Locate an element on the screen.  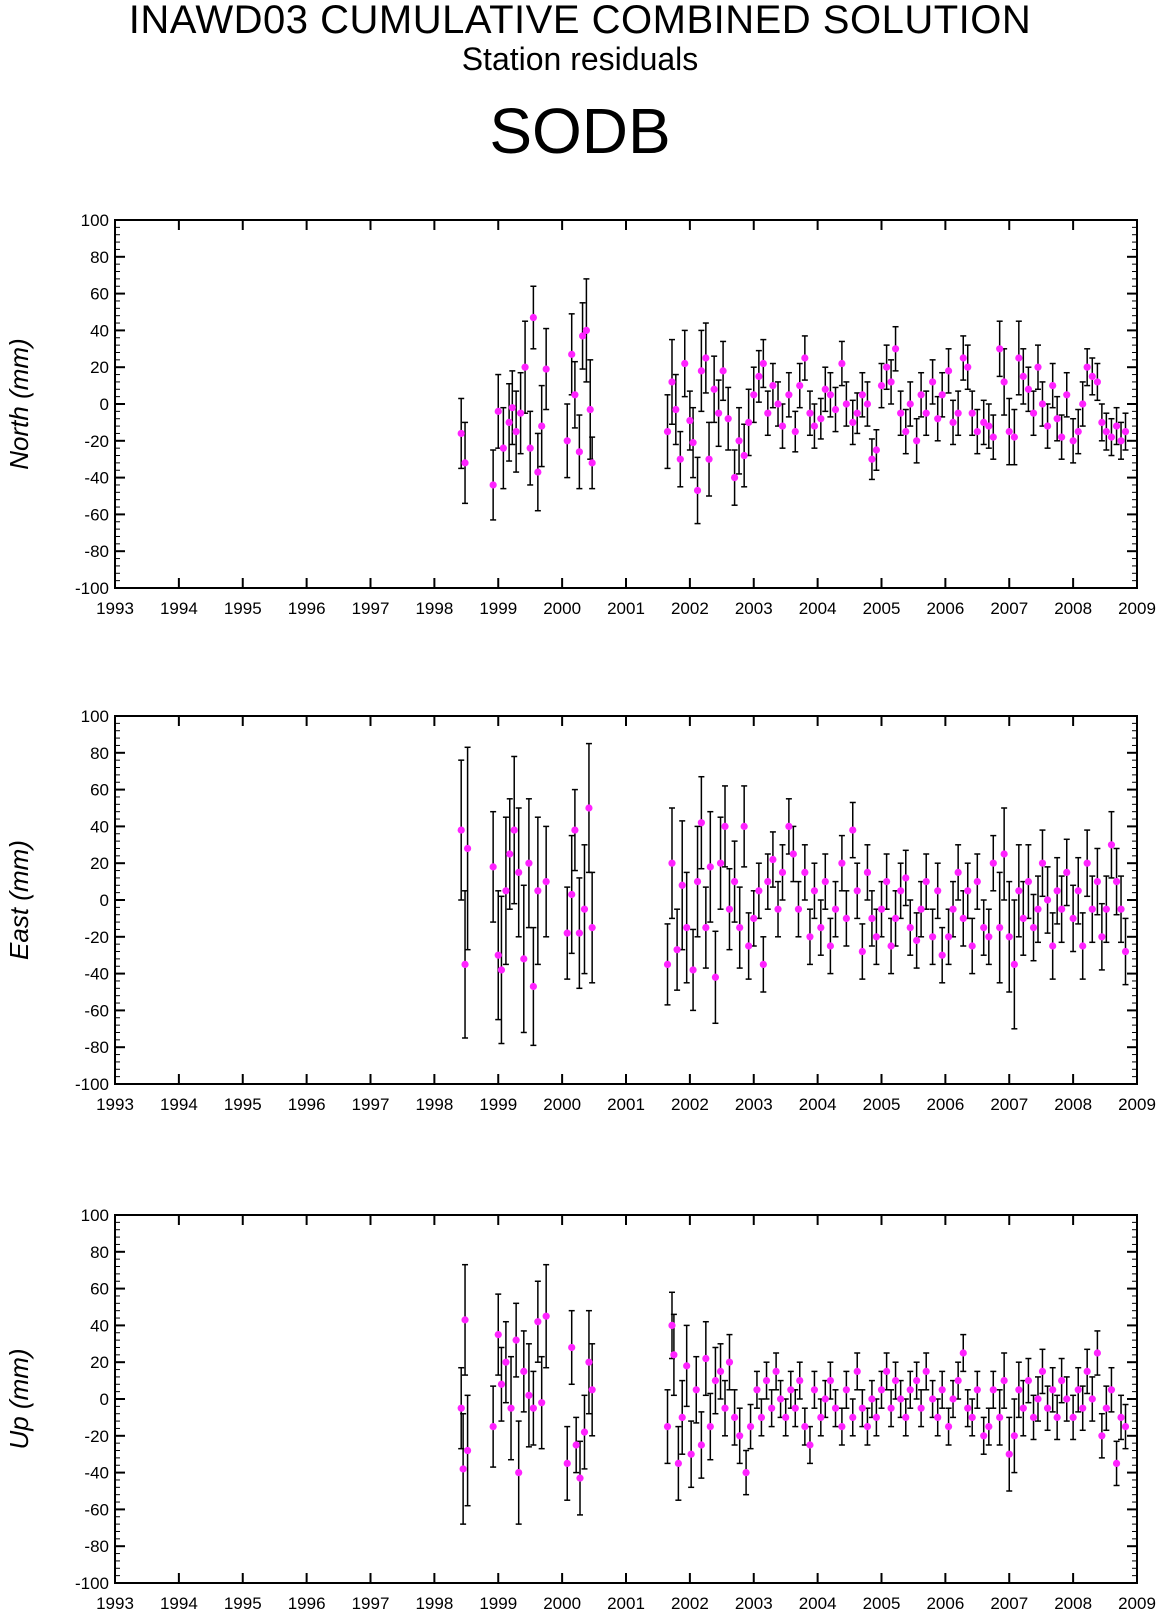
x-tick-label: 1996 is located at coordinates (307, 608).